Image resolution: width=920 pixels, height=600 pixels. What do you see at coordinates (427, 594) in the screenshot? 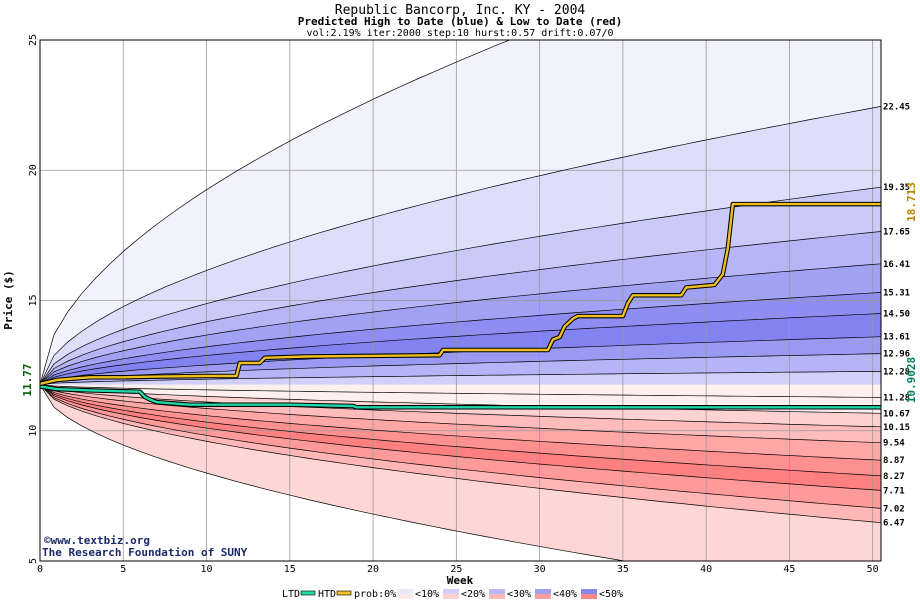
I see `legend-band-label: <10%` at bounding box center [427, 594].